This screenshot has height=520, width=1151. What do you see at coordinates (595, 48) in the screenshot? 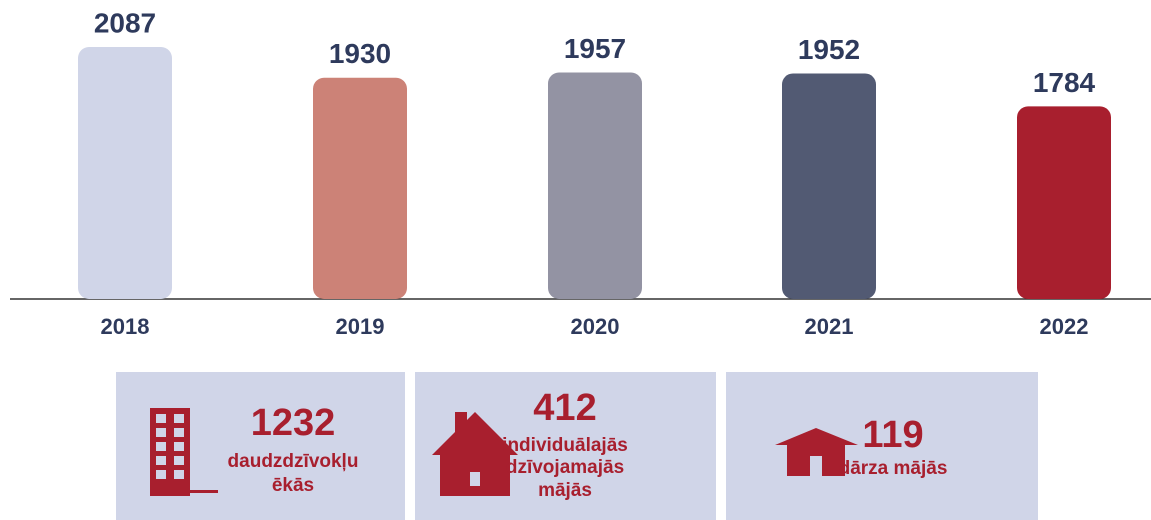
I see `value-label: 1957` at bounding box center [595, 48].